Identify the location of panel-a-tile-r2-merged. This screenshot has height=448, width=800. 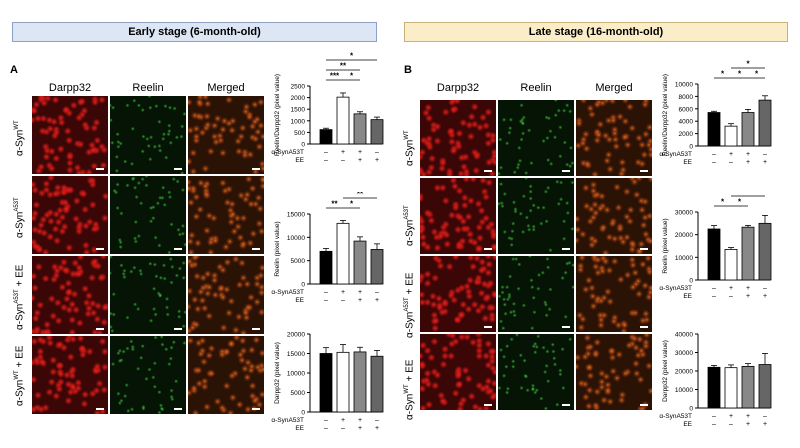
(226, 215).